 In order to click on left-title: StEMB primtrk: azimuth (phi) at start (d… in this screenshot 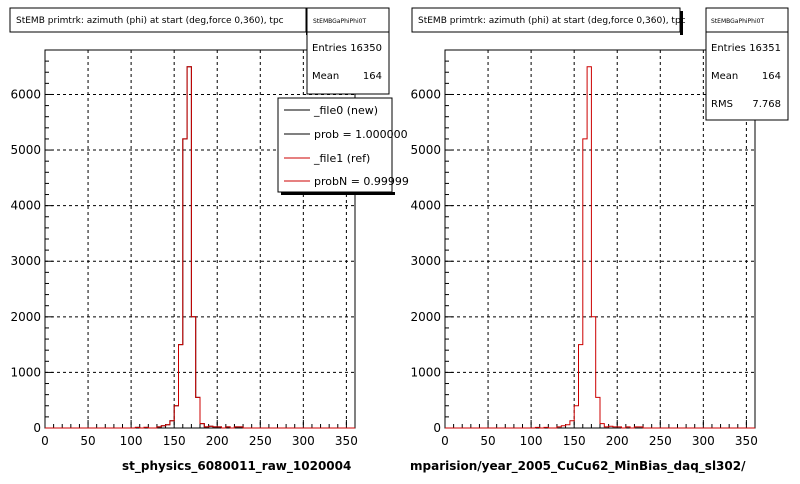, I will do `click(150, 21)`.